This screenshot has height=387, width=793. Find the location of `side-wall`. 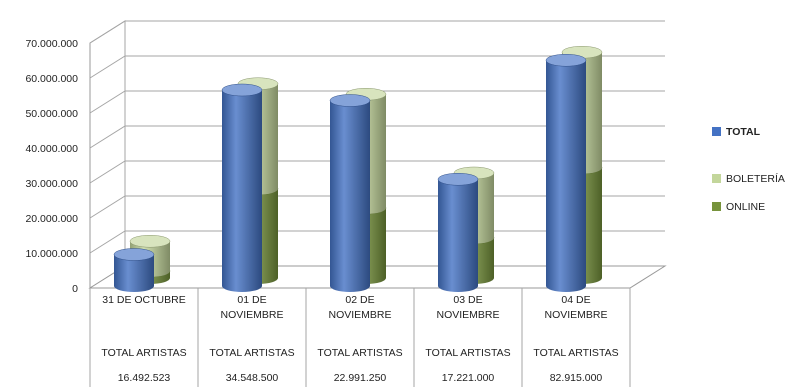

side-wall is located at coordinates (107, 154).